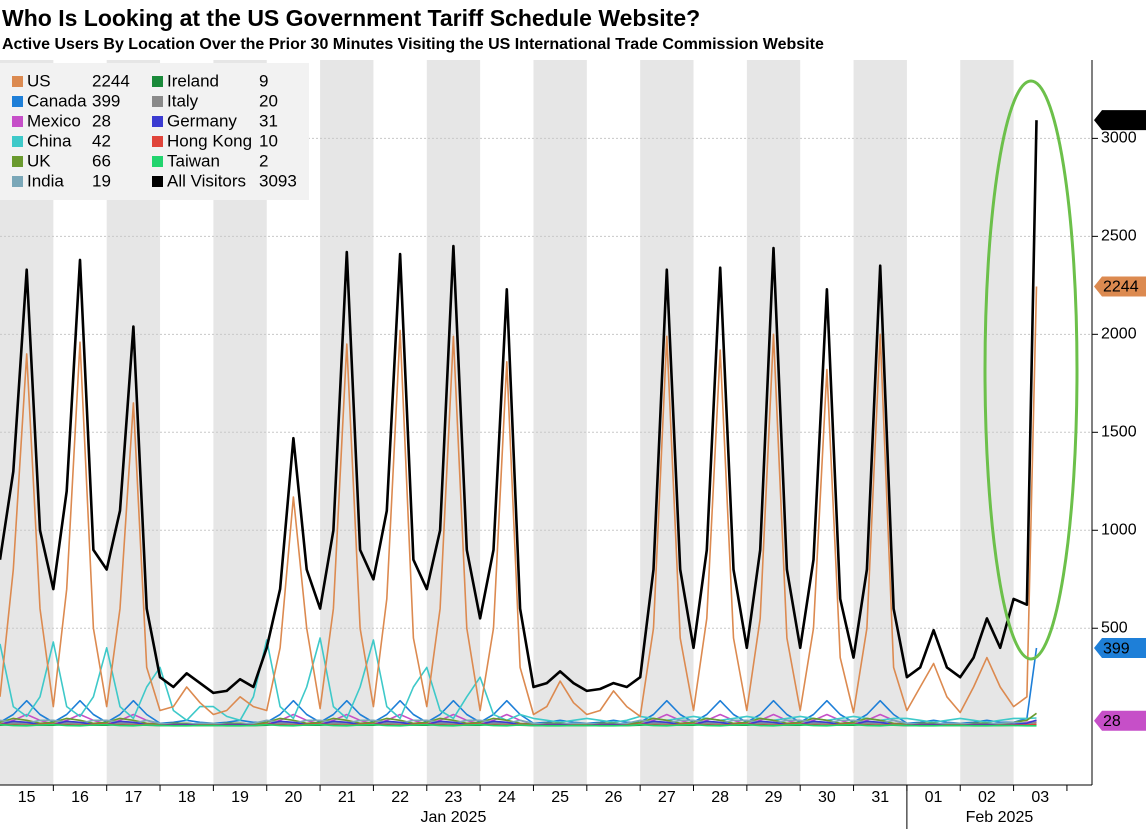 Image resolution: width=1146 pixels, height=829 pixels. I want to click on legend-value: 20, so click(268, 100).